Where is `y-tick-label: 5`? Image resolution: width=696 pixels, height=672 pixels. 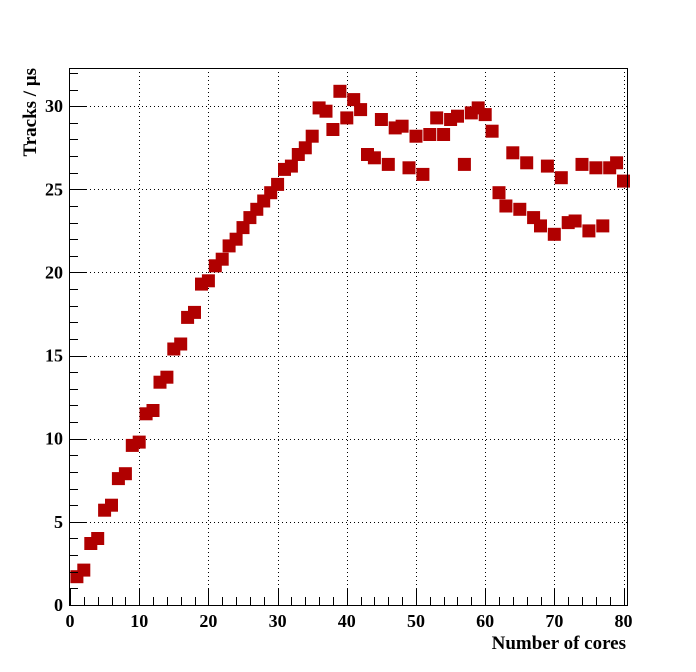 y-tick-label: 5 is located at coordinates (58, 522).